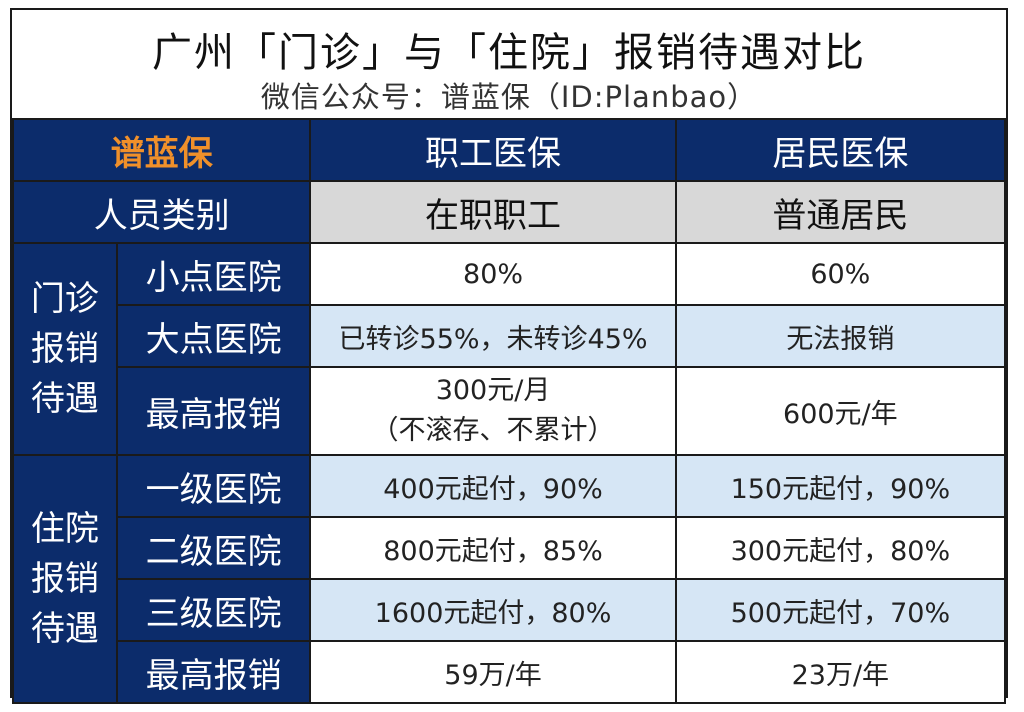  I want to click on resident-value: 300元起付，80%, so click(840, 548).